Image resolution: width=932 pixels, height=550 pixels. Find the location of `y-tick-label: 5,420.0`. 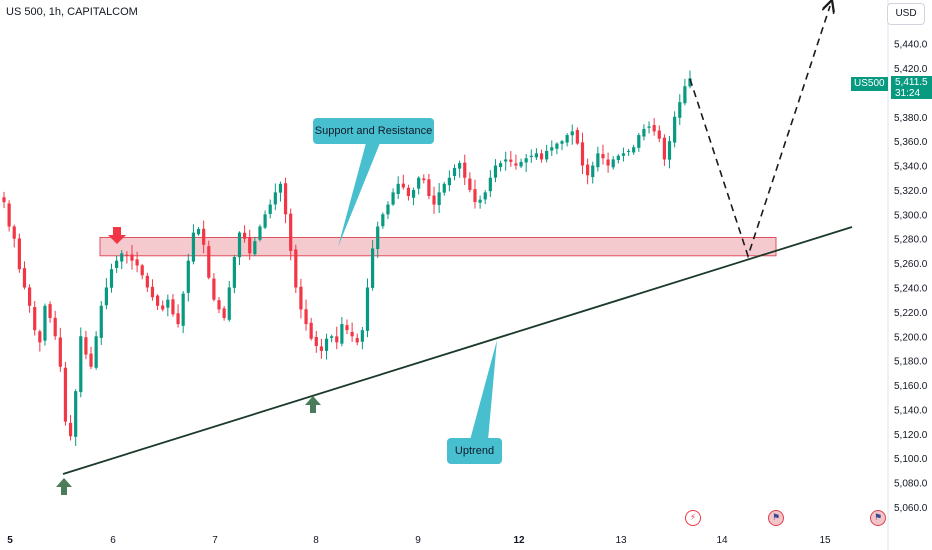

y-tick-label: 5,420.0 is located at coordinates (911, 69).